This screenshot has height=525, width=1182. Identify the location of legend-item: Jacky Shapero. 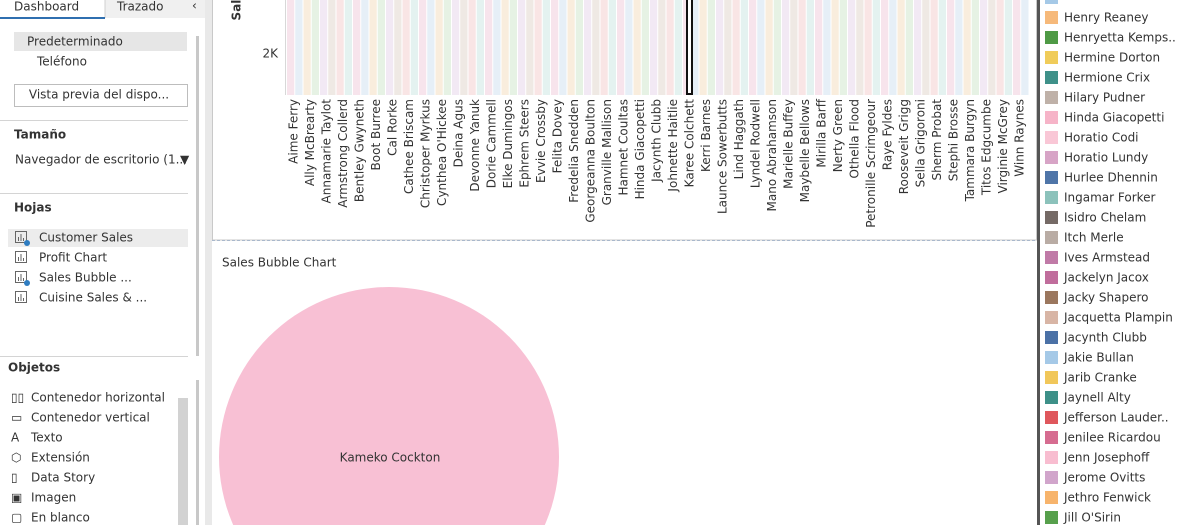
(1106, 298).